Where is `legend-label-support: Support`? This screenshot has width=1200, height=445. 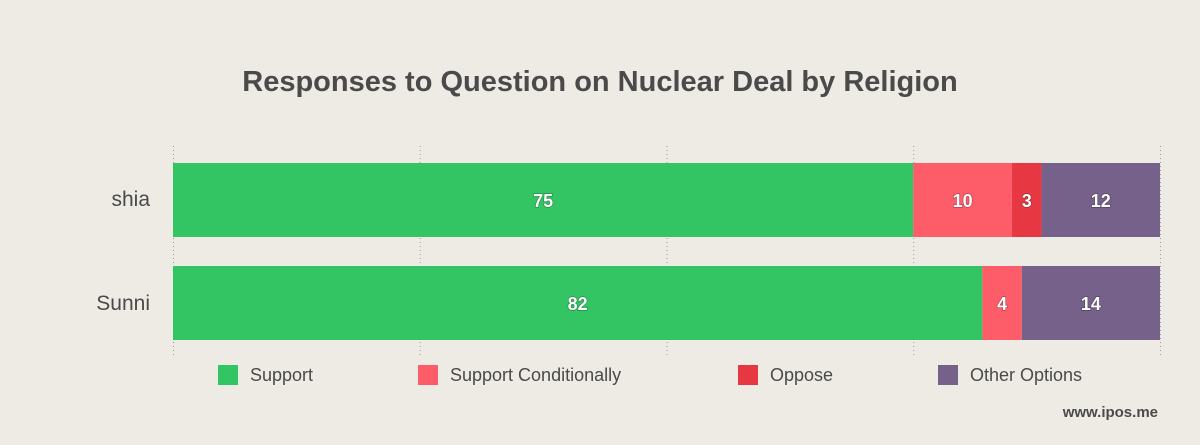
legend-label-support: Support is located at coordinates (282, 374).